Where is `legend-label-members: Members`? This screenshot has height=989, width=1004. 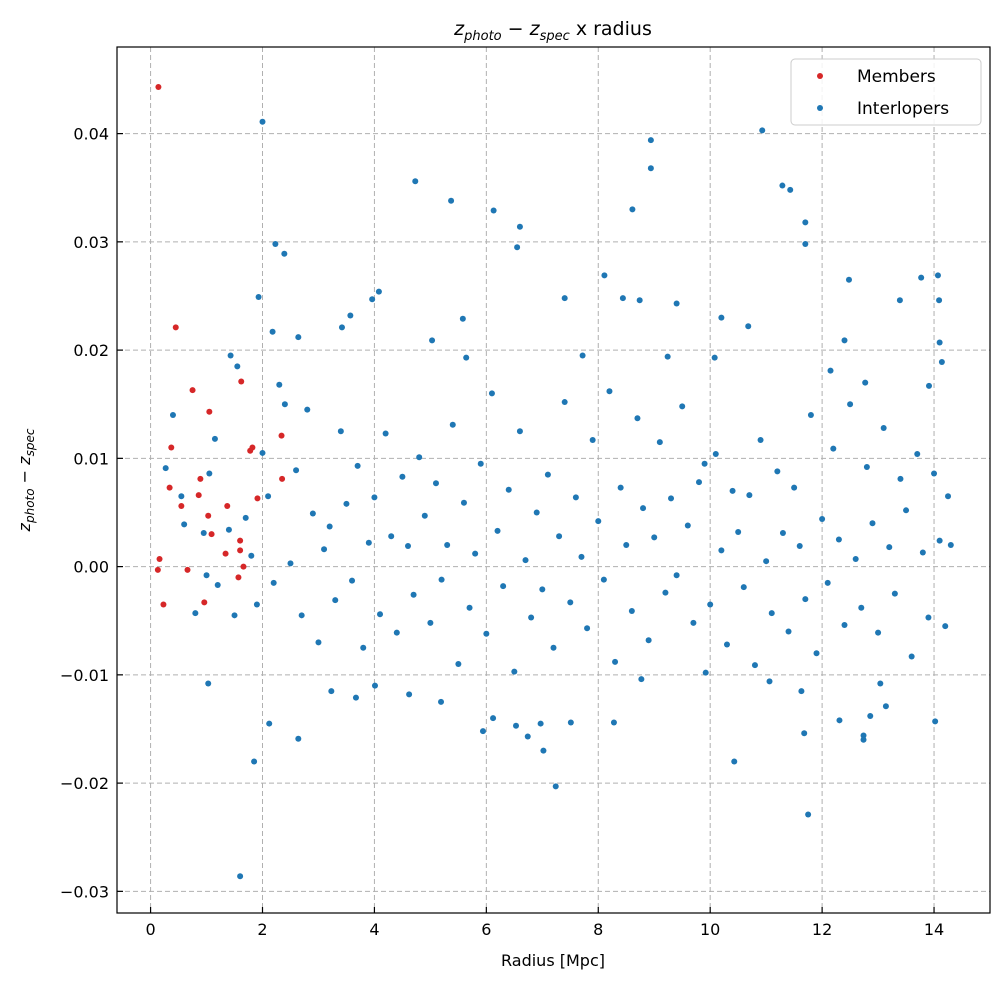 legend-label-members: Members is located at coordinates (896, 77).